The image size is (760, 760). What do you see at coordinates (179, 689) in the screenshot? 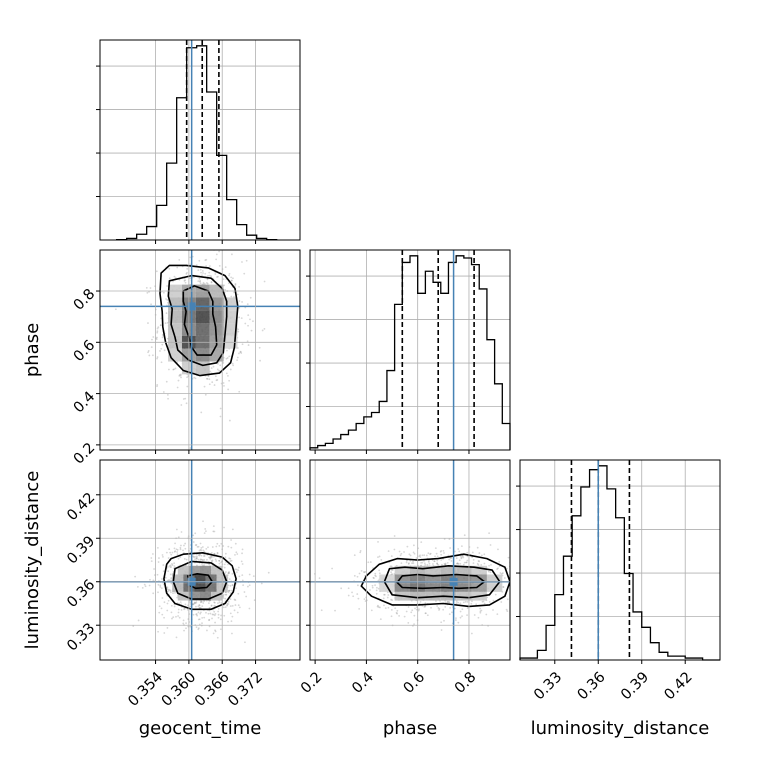
I see `x-tick-label: 0.360` at bounding box center [179, 689].